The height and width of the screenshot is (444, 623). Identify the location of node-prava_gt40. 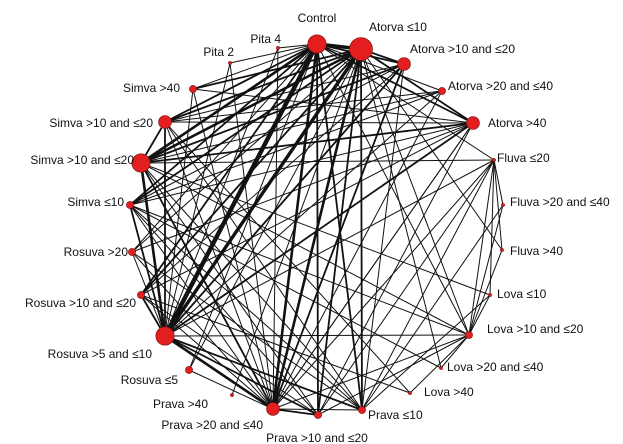
(232, 395).